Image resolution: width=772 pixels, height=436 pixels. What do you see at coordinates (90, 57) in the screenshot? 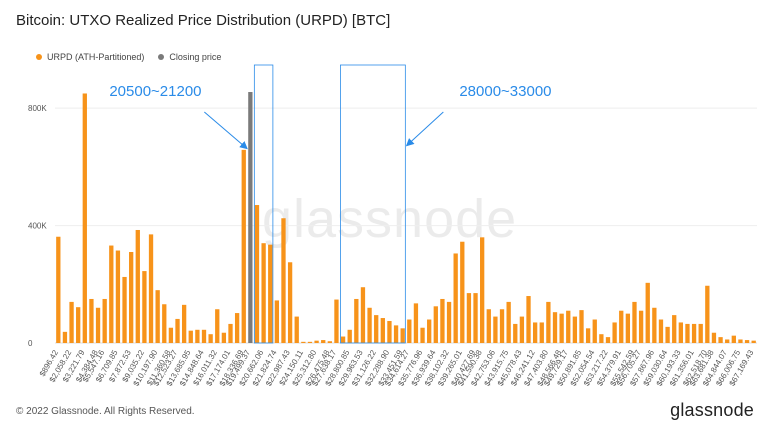
I see `legend-item-urpd: URPD (ATH-Partitioned)` at bounding box center [90, 57].